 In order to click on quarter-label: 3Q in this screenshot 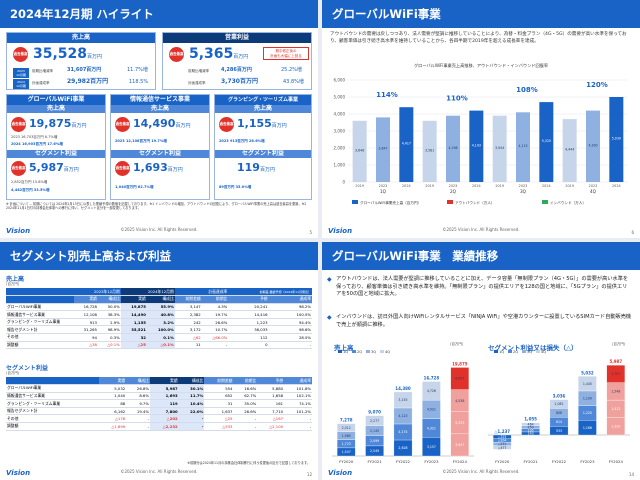, I will do `click(523, 191)`.